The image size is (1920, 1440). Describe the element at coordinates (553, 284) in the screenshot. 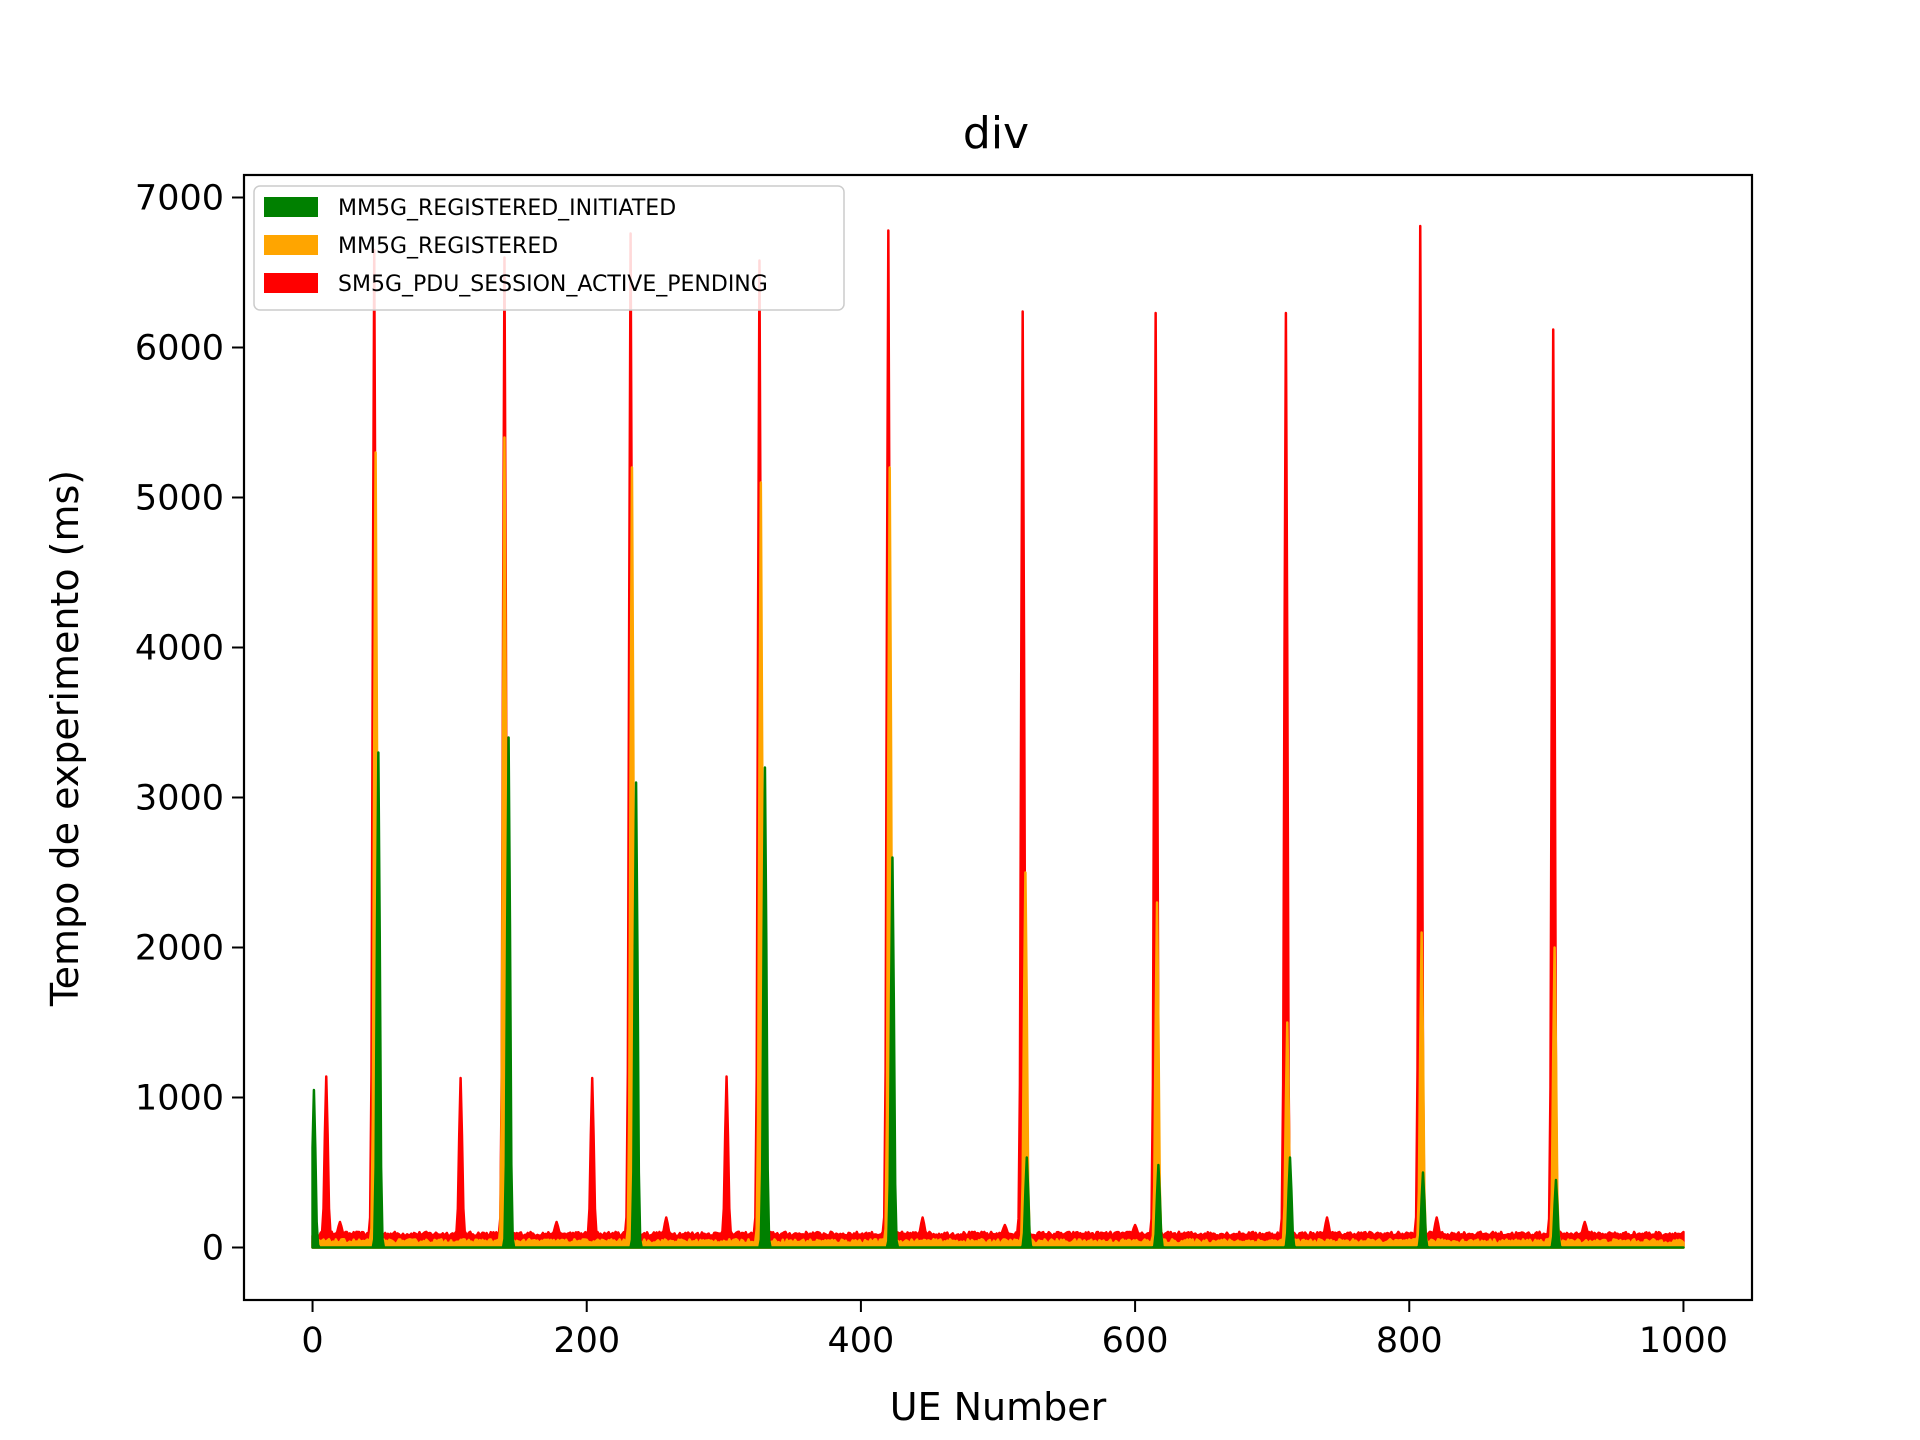

I see `legend-label-3: SM5G_PDU_SESSION_ACTIVE_PENDING` at that location.